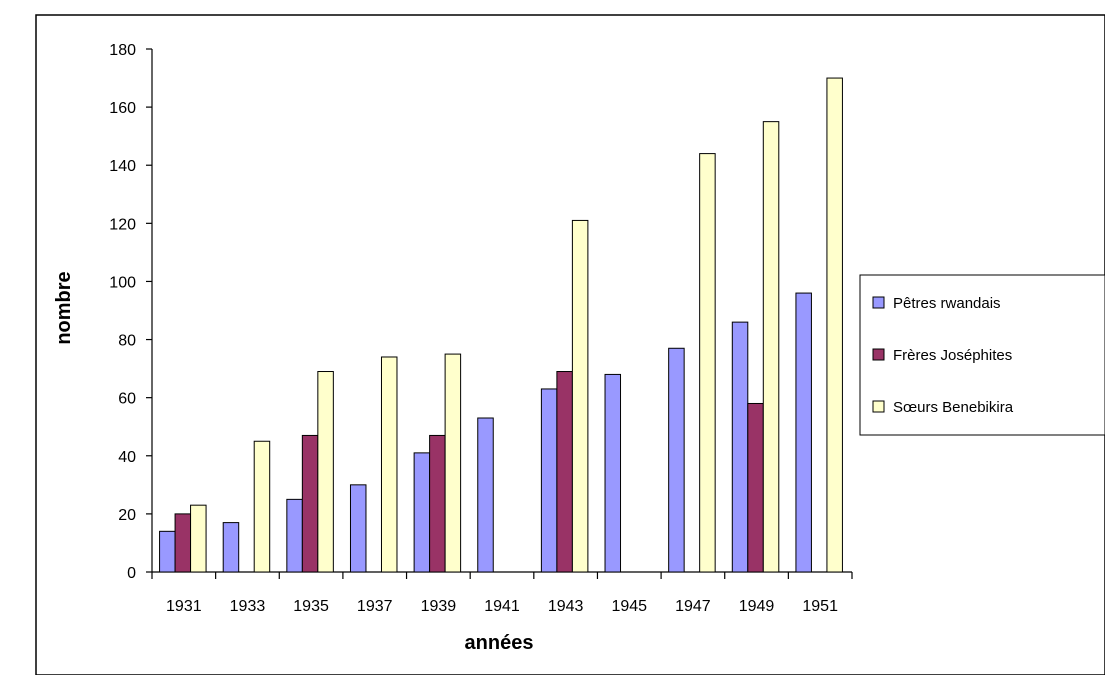  Describe the element at coordinates (564, 472) in the screenshot. I see `bar-2-1943` at that location.